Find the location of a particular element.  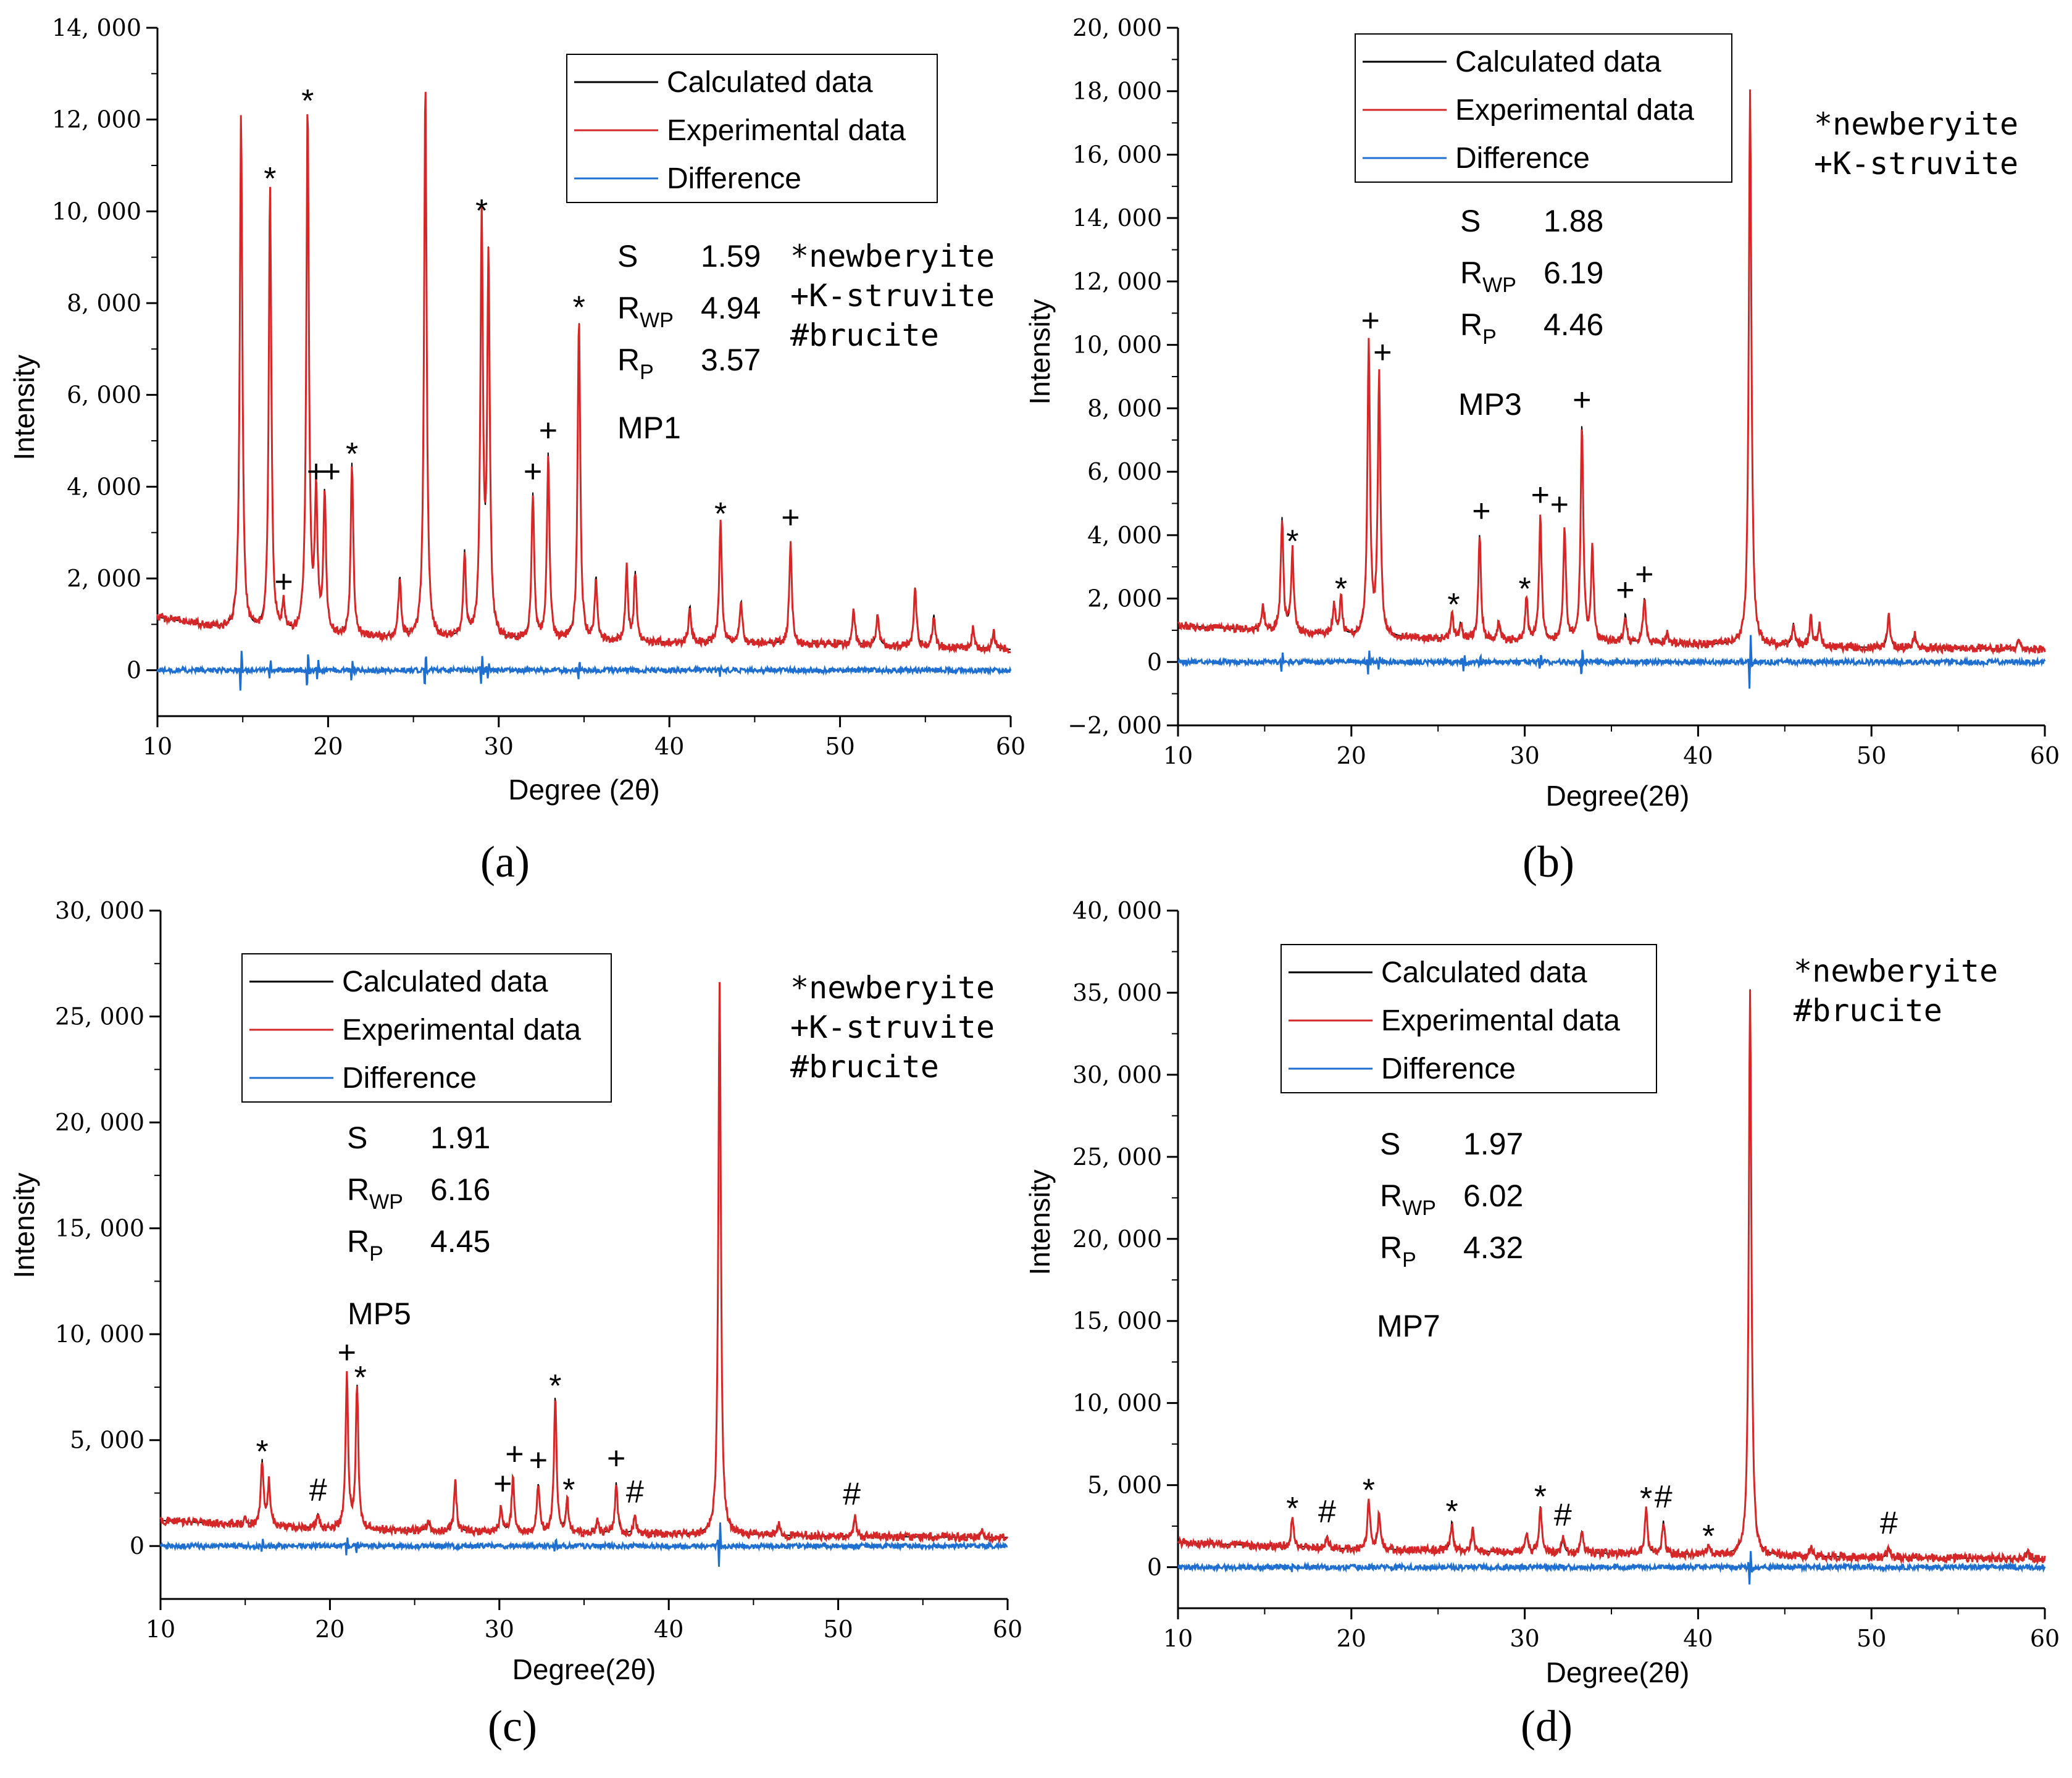

y-tick-label: 18, 000 is located at coordinates (1117, 92).